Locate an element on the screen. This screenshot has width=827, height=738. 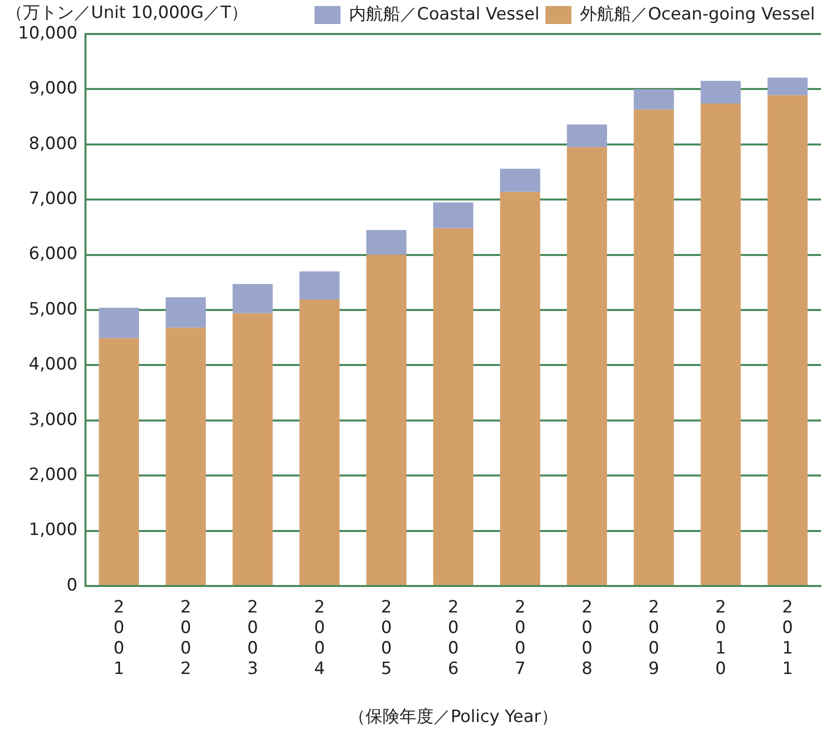
x-tick-label: 2001 is located at coordinates (119, 638).